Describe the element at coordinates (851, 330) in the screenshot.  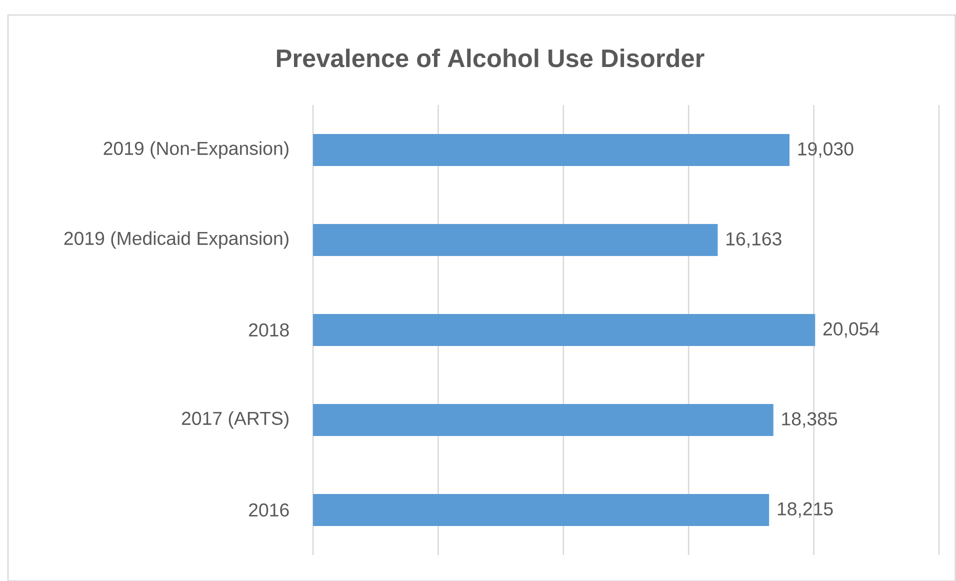
I see `data-label: 20,054` at that location.